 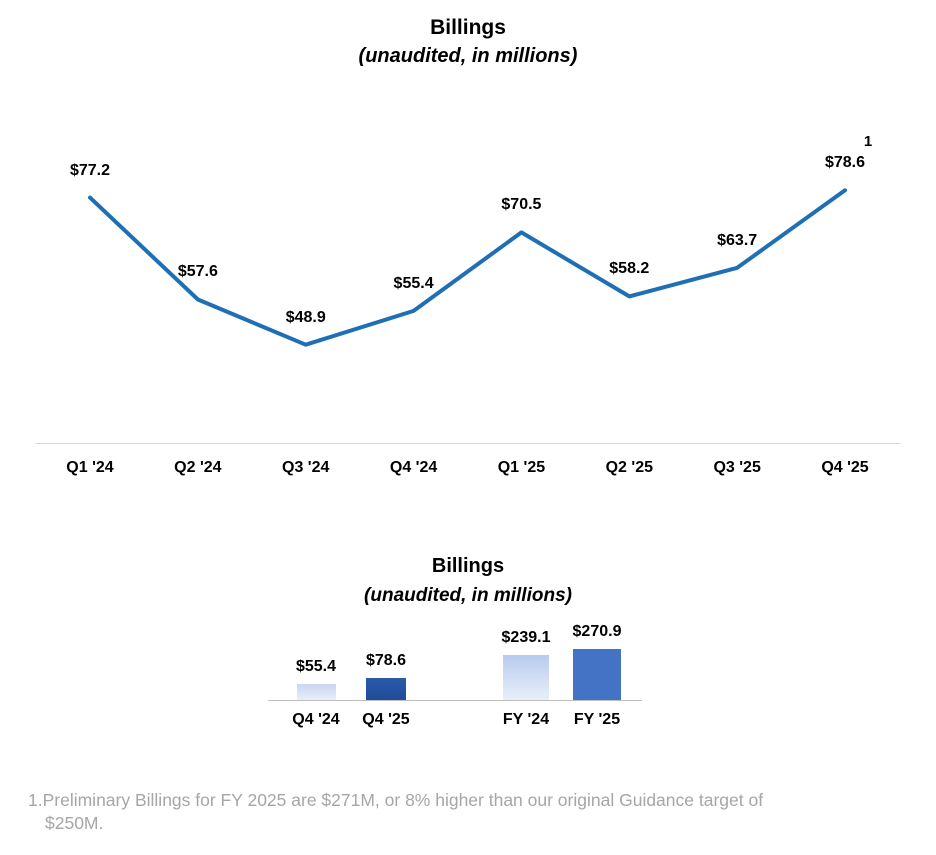 What do you see at coordinates (197, 272) in the screenshot?
I see `line-data-label: $57.6` at bounding box center [197, 272].